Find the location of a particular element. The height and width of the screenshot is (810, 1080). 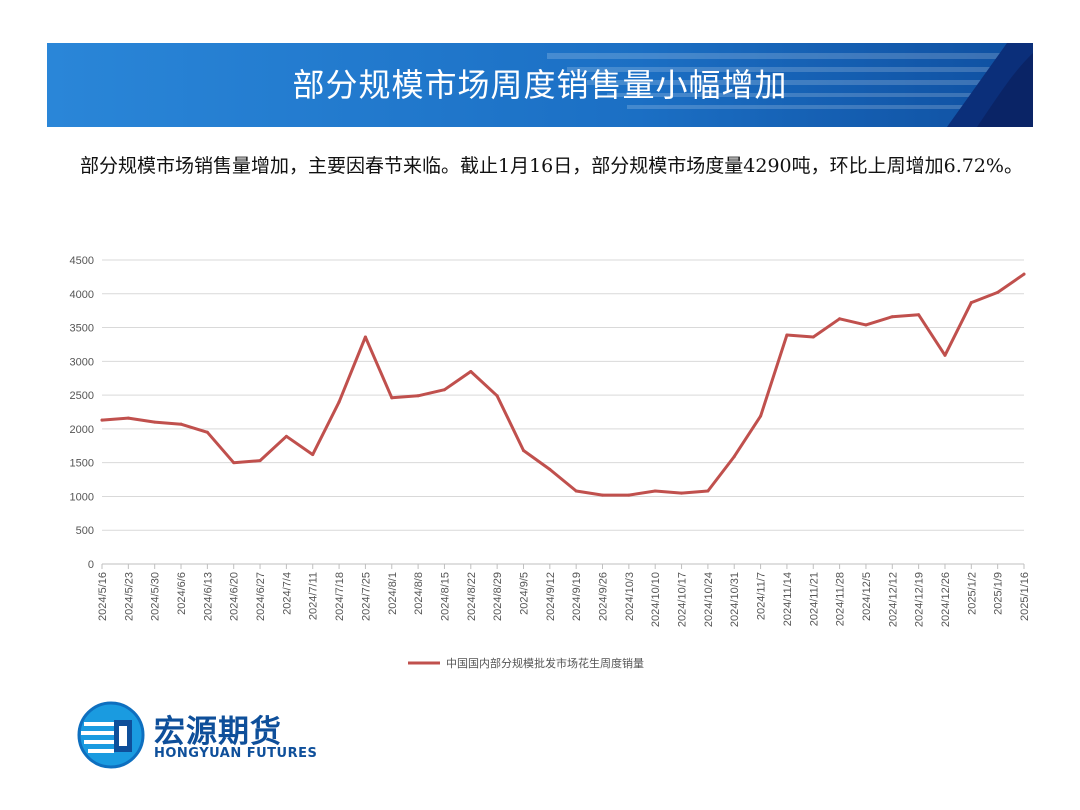

x-tick-label: 2024/11/7 is located at coordinates (762, 596).